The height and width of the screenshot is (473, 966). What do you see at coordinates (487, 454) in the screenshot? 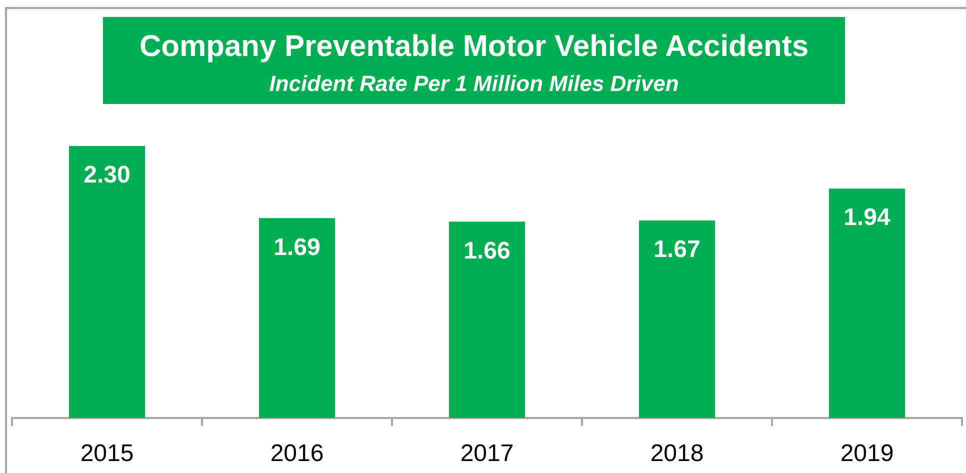
I see `x-tick-label: 2017` at bounding box center [487, 454].